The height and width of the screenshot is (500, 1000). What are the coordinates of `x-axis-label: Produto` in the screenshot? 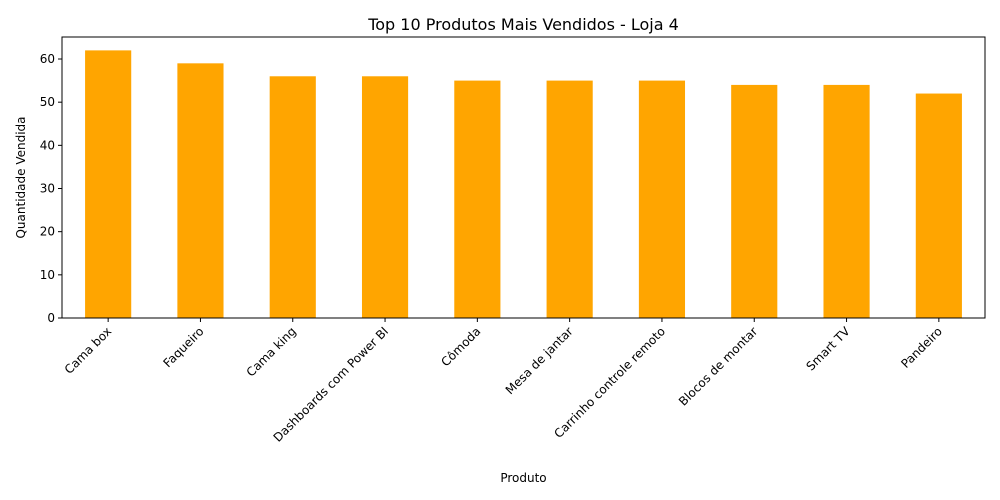 It's located at (523, 478).